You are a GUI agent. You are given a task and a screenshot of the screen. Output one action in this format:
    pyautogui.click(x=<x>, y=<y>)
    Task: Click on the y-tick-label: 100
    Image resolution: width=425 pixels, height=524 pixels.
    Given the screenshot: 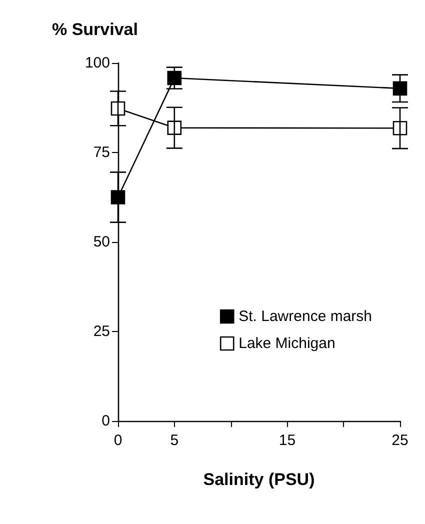 What is the action you would take?
    pyautogui.click(x=97, y=63)
    